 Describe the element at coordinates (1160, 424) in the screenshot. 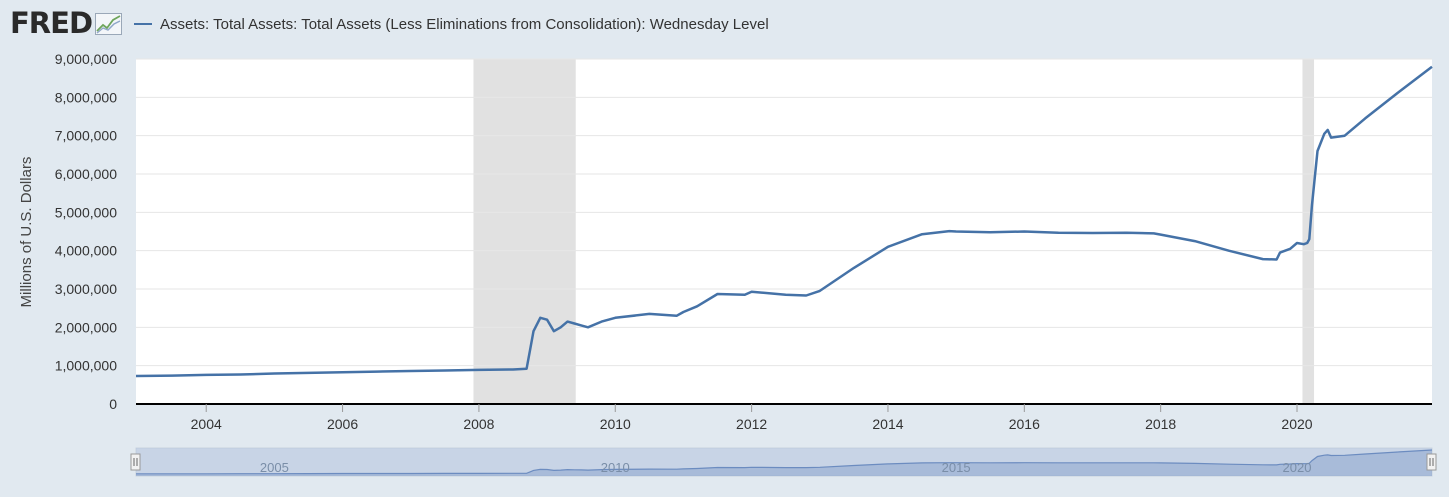

I see `x-tick-label: 2018` at that location.